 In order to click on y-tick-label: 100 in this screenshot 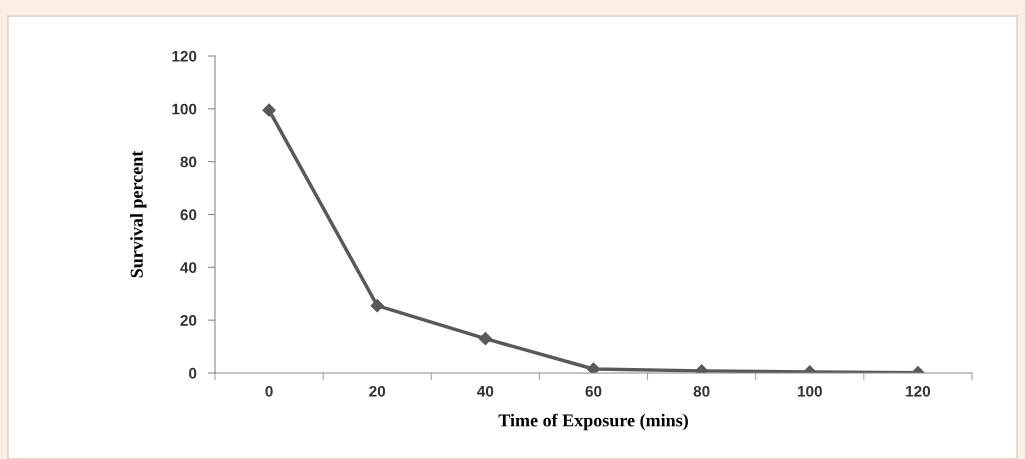, I will do `click(184, 109)`.